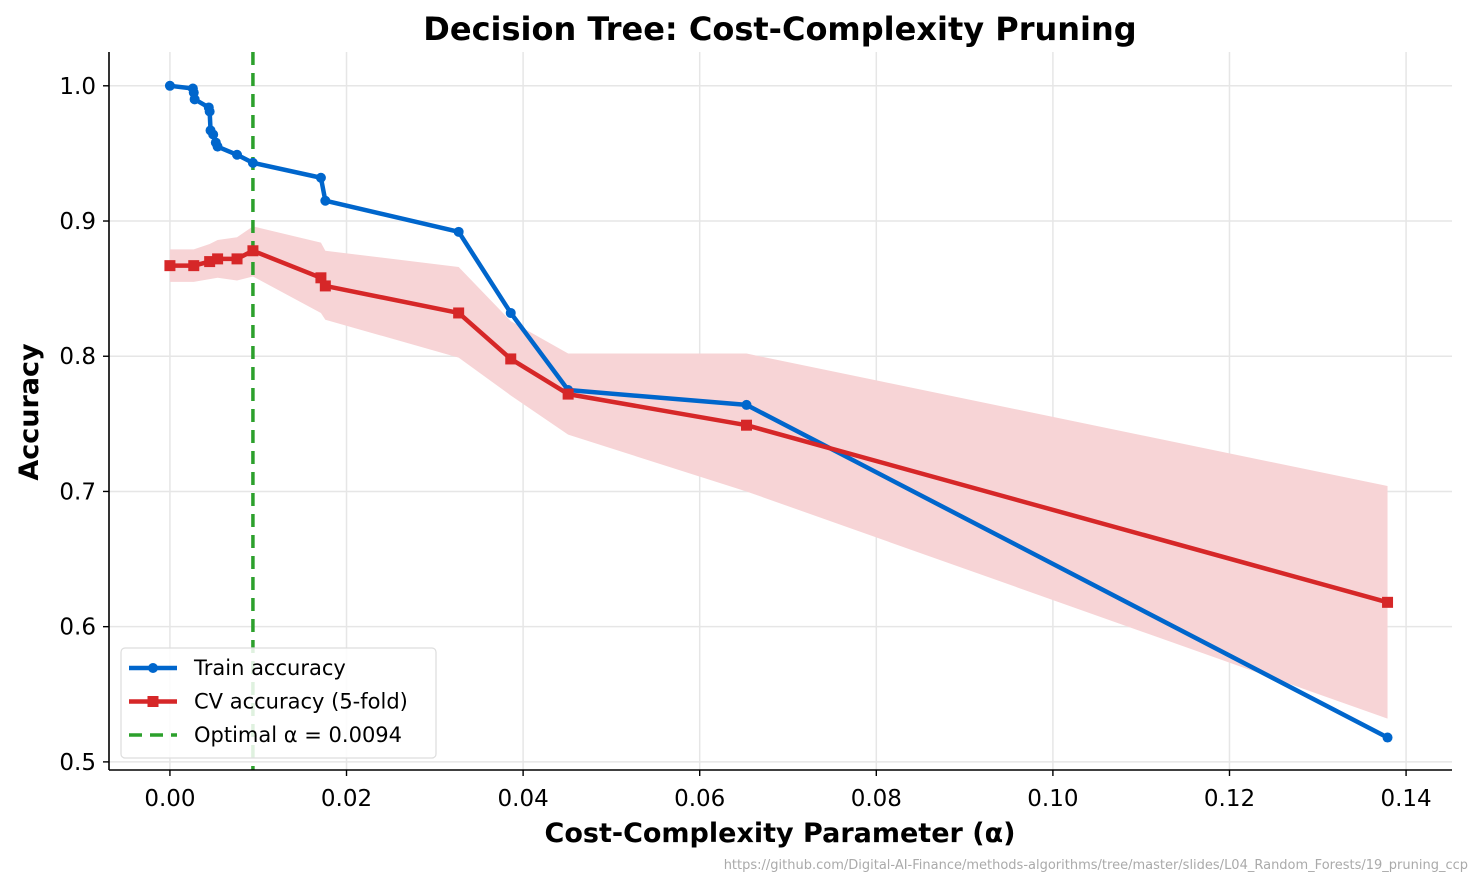 Image resolution: width=1484 pixels, height=889 pixels. Describe the element at coordinates (29, 412) in the screenshot. I see `y-axis-label: Accuracy` at that location.